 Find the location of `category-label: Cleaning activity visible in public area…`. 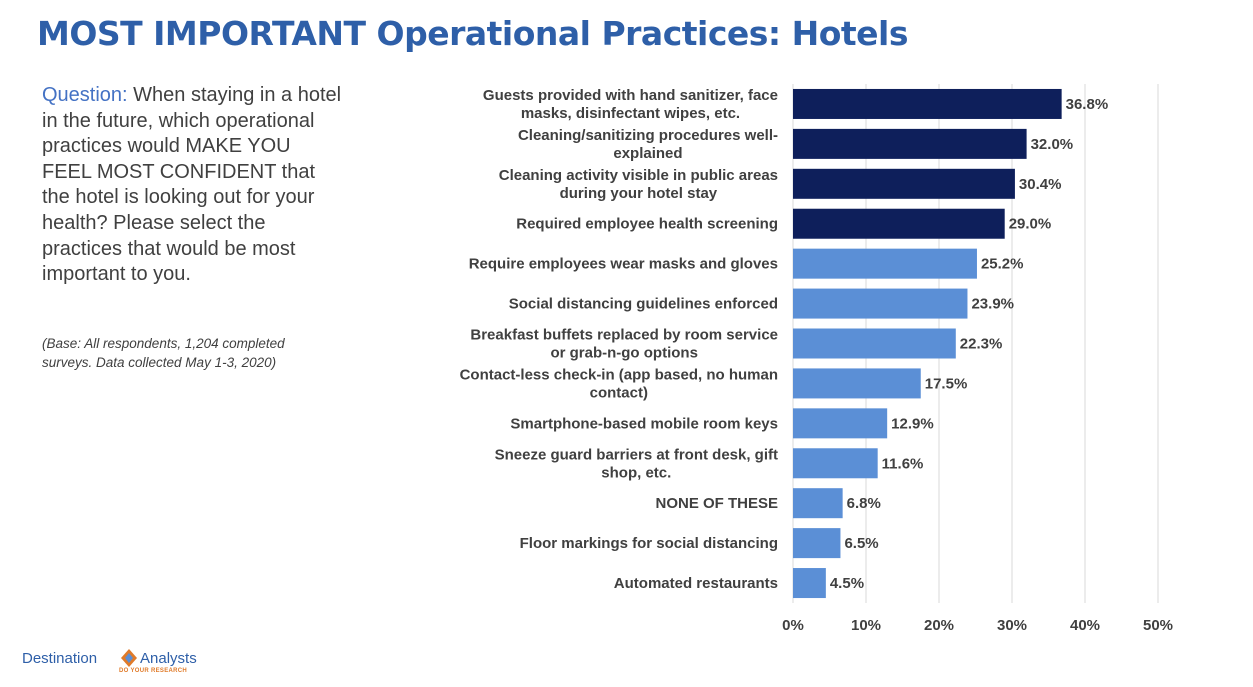

category-label: Cleaning activity visible in public area… is located at coordinates (638, 184).